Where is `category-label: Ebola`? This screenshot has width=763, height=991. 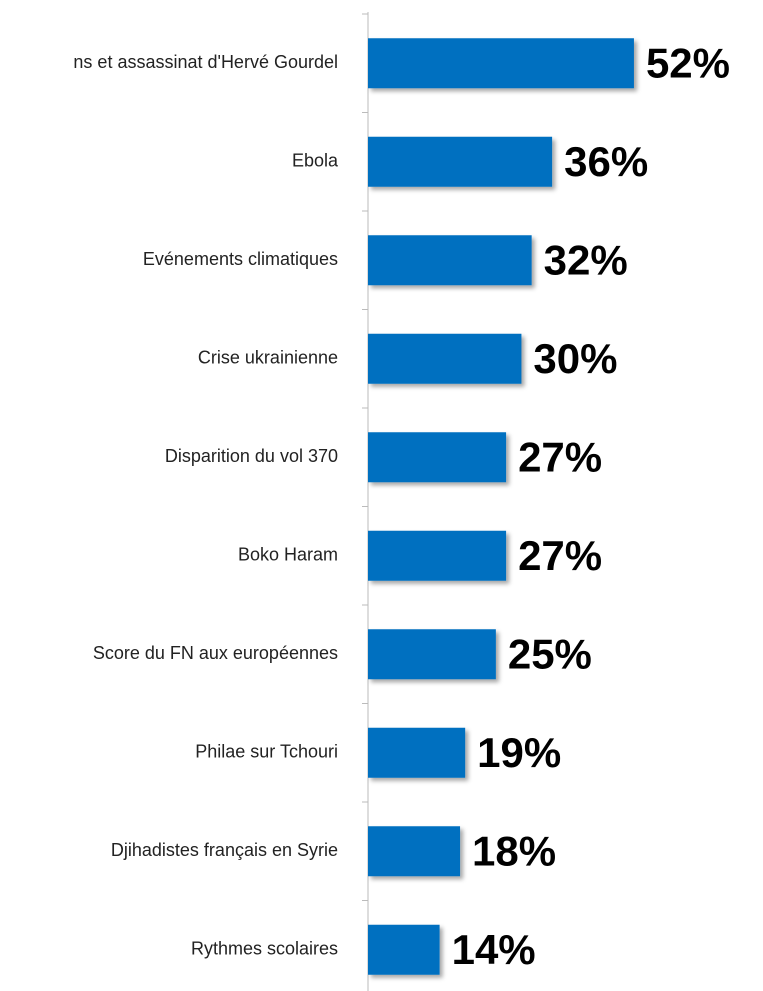 category-label: Ebola is located at coordinates (315, 161).